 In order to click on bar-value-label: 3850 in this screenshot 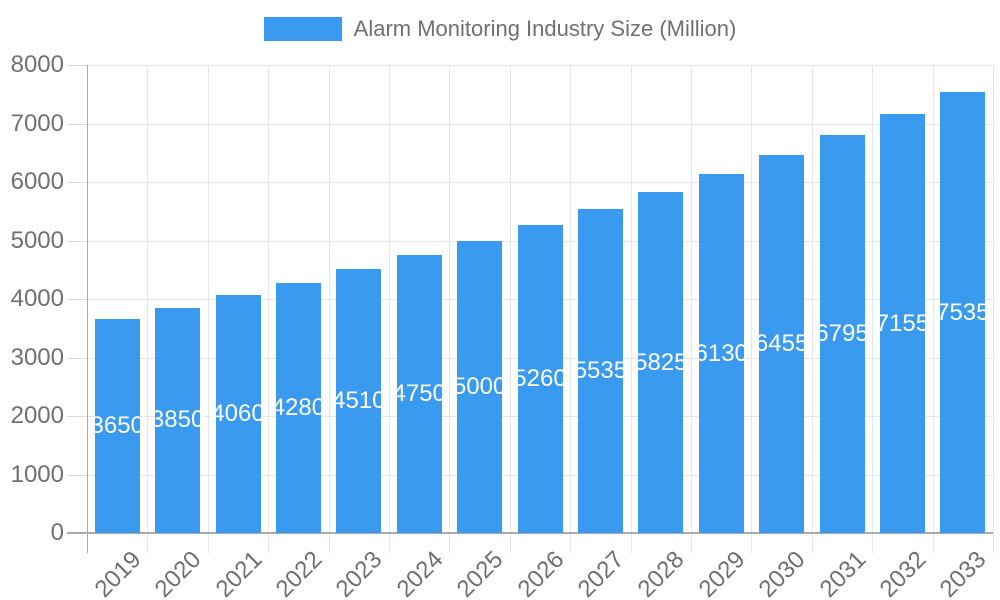, I will do `click(177, 420)`.